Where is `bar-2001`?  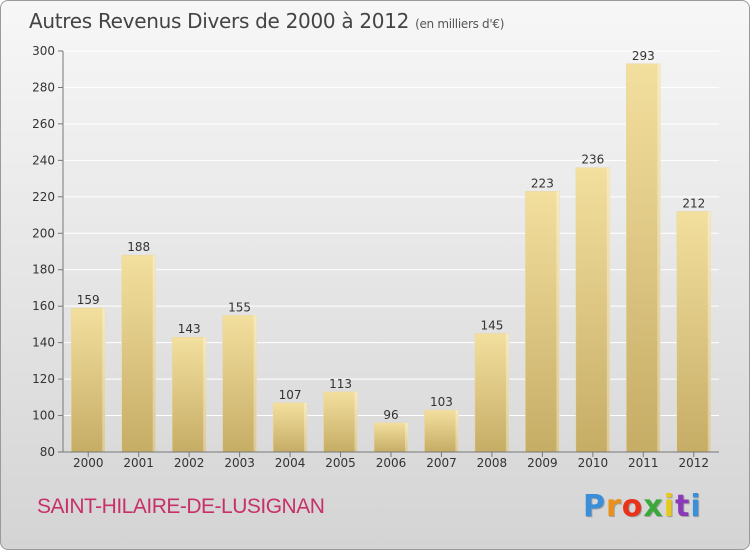 bar-2001 is located at coordinates (138, 353).